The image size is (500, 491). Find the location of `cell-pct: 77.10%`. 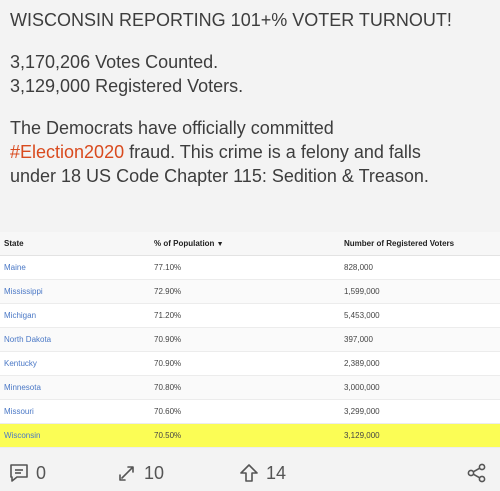

cell-pct: 77.10% is located at coordinates (245, 267).